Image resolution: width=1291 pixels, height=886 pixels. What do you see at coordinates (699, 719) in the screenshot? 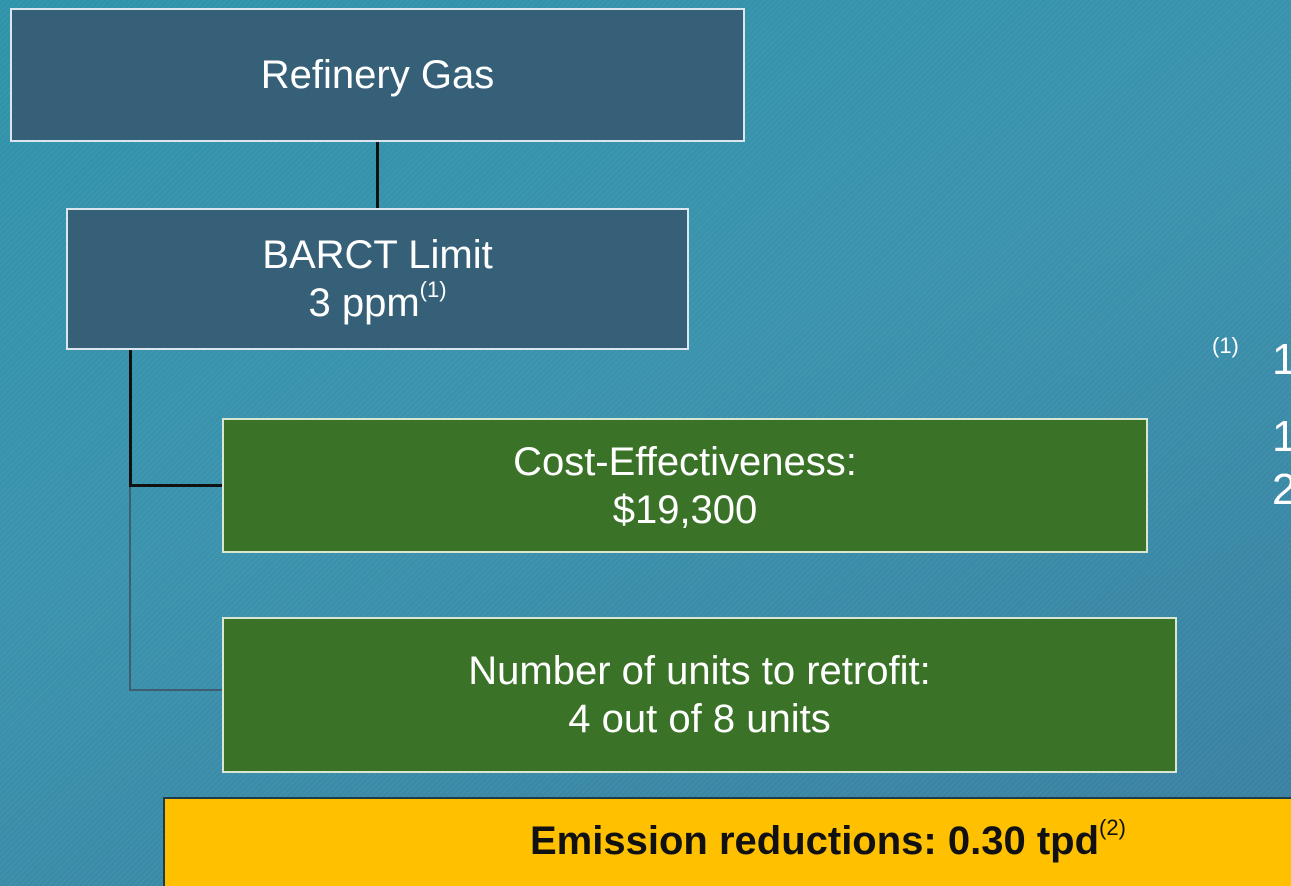
I see `value: 4 out of 8 units` at bounding box center [699, 719].